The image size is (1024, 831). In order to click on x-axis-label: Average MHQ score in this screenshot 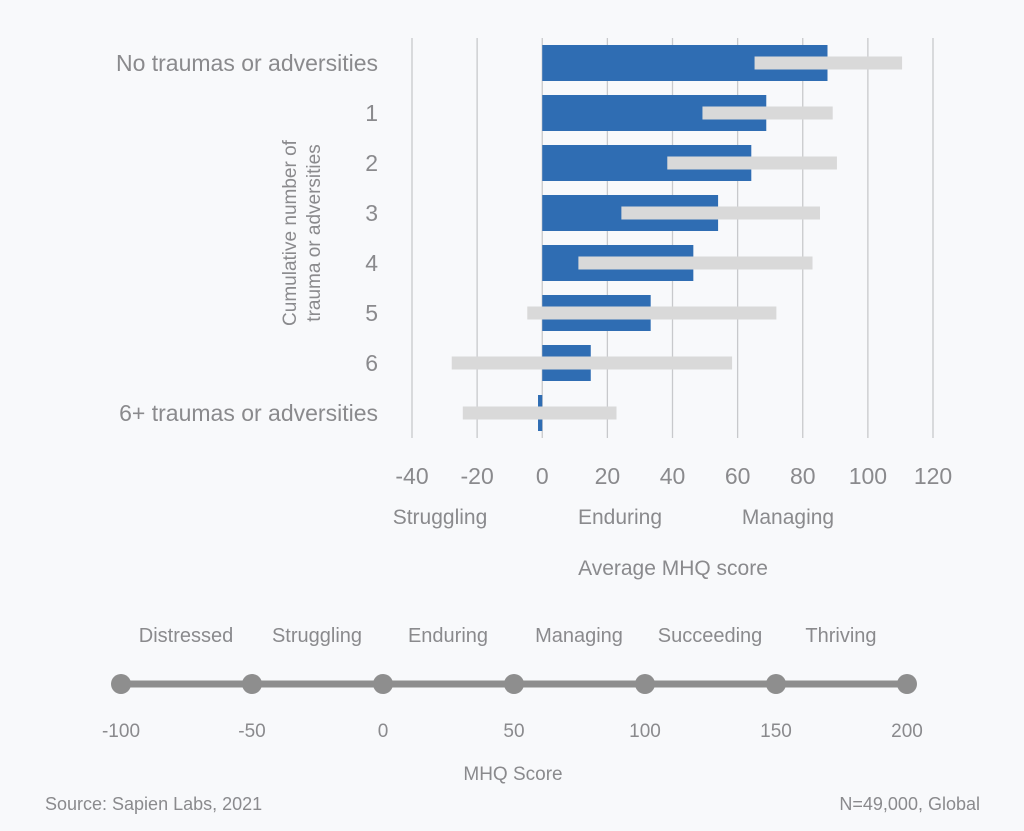, I will do `click(673, 568)`.